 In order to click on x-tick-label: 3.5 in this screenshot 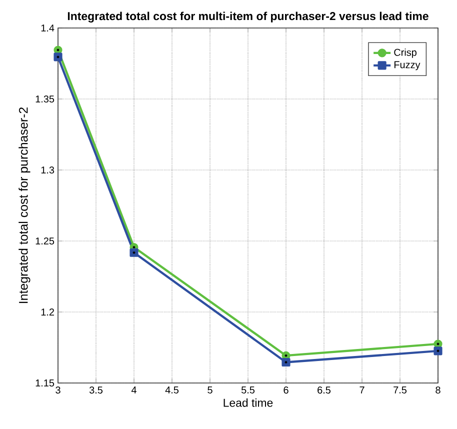, I will do `click(96, 390)`.